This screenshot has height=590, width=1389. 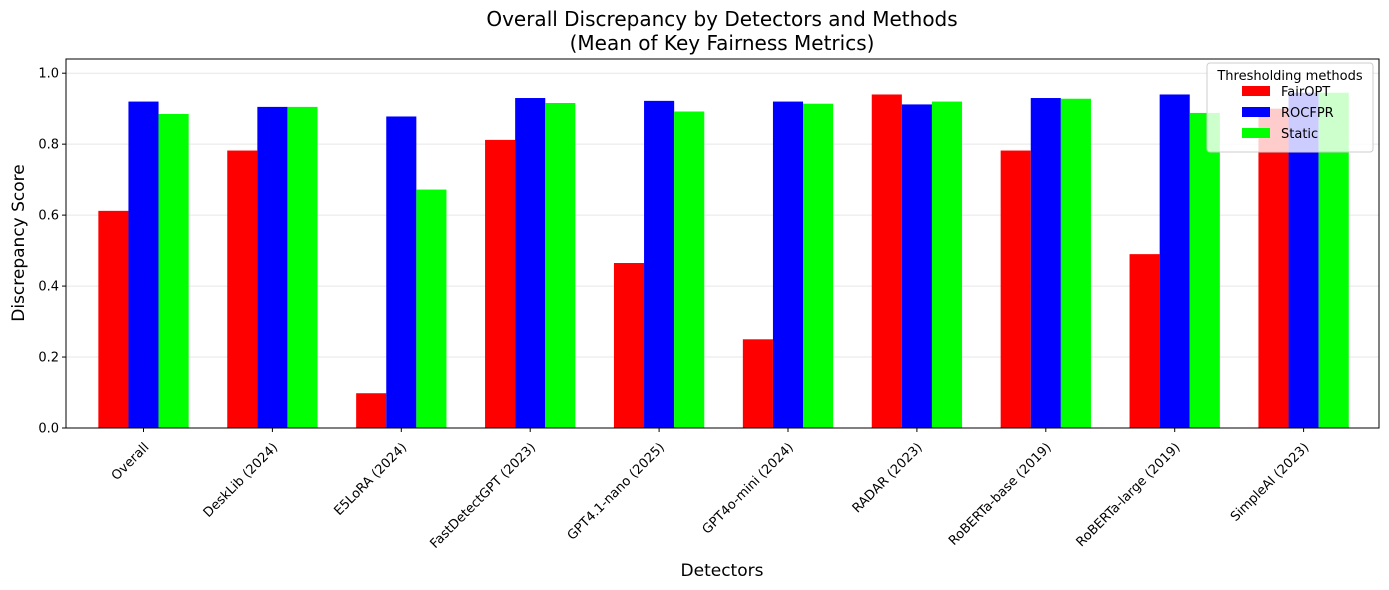 I want to click on y-tick-label: 0.4, so click(x=48, y=287).